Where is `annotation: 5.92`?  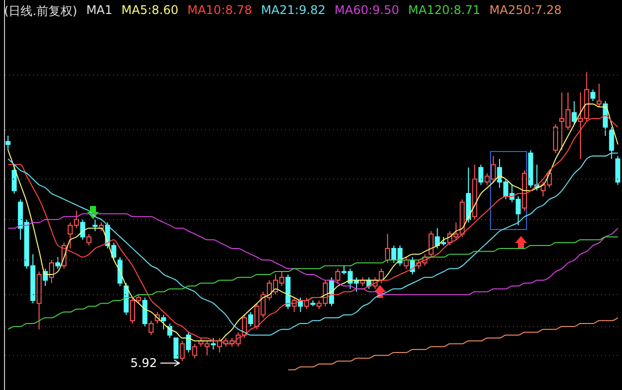
annotation: 5.92 is located at coordinates (144, 363).